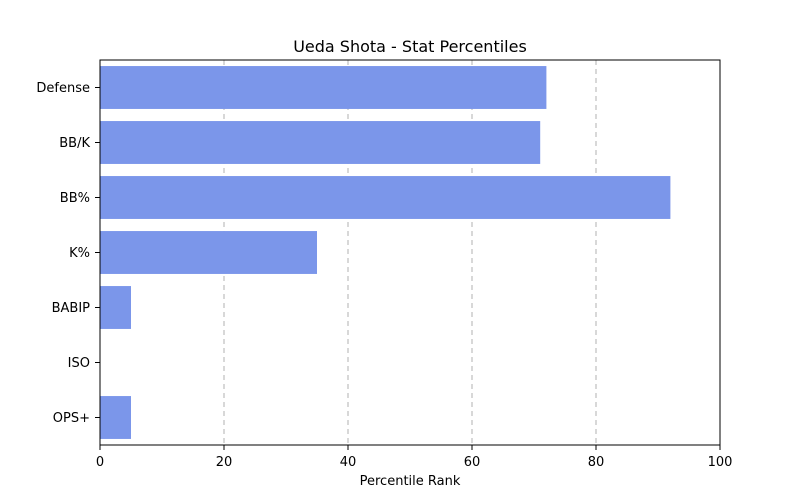  I want to click on y-tick-label: BB/K, so click(74, 143).